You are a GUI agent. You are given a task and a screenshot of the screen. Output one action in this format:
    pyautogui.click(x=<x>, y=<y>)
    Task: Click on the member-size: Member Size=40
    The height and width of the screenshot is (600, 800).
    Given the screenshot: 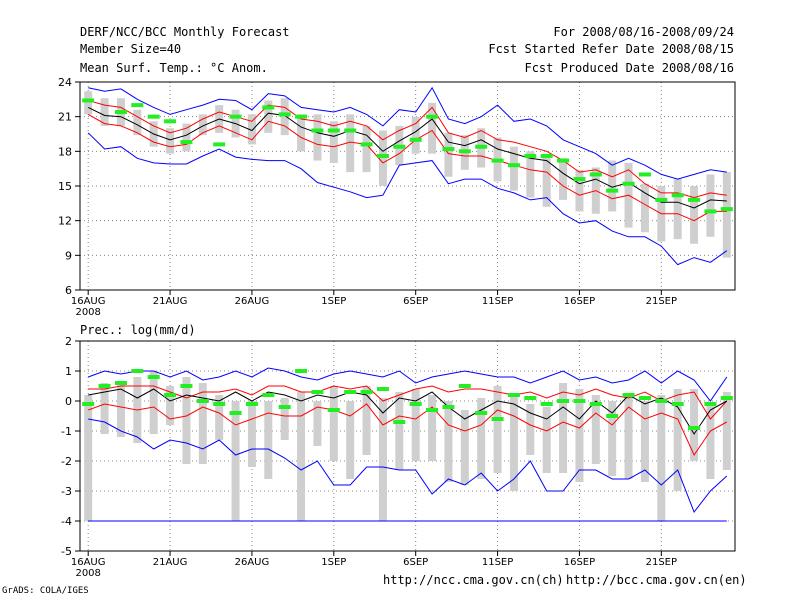 What is the action you would take?
    pyautogui.click(x=131, y=49)
    